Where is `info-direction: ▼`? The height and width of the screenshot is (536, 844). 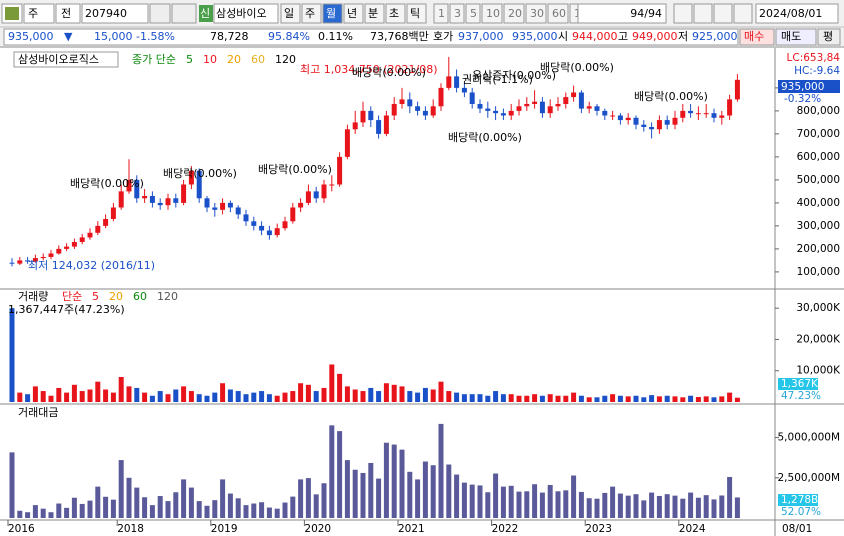 info-direction: ▼ is located at coordinates (68, 36).